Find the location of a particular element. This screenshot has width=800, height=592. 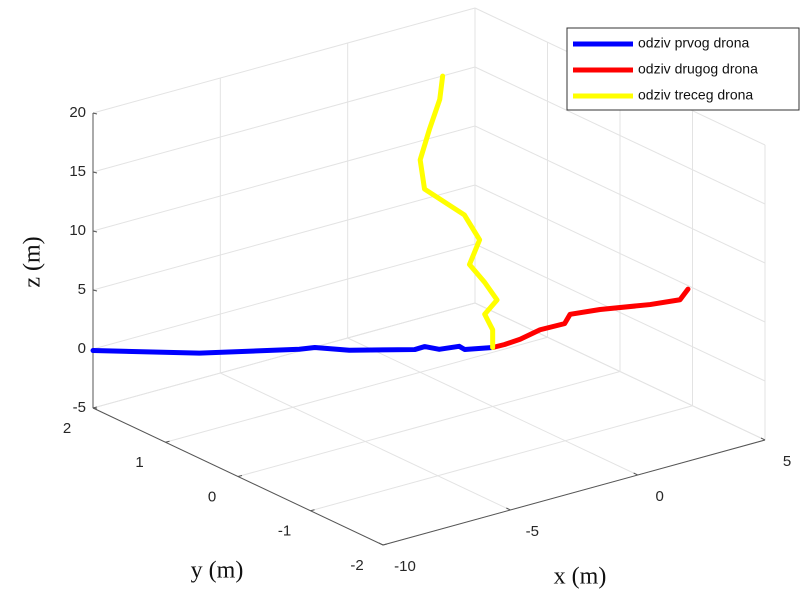

z-tick-label: 15 is located at coordinates (77, 171).